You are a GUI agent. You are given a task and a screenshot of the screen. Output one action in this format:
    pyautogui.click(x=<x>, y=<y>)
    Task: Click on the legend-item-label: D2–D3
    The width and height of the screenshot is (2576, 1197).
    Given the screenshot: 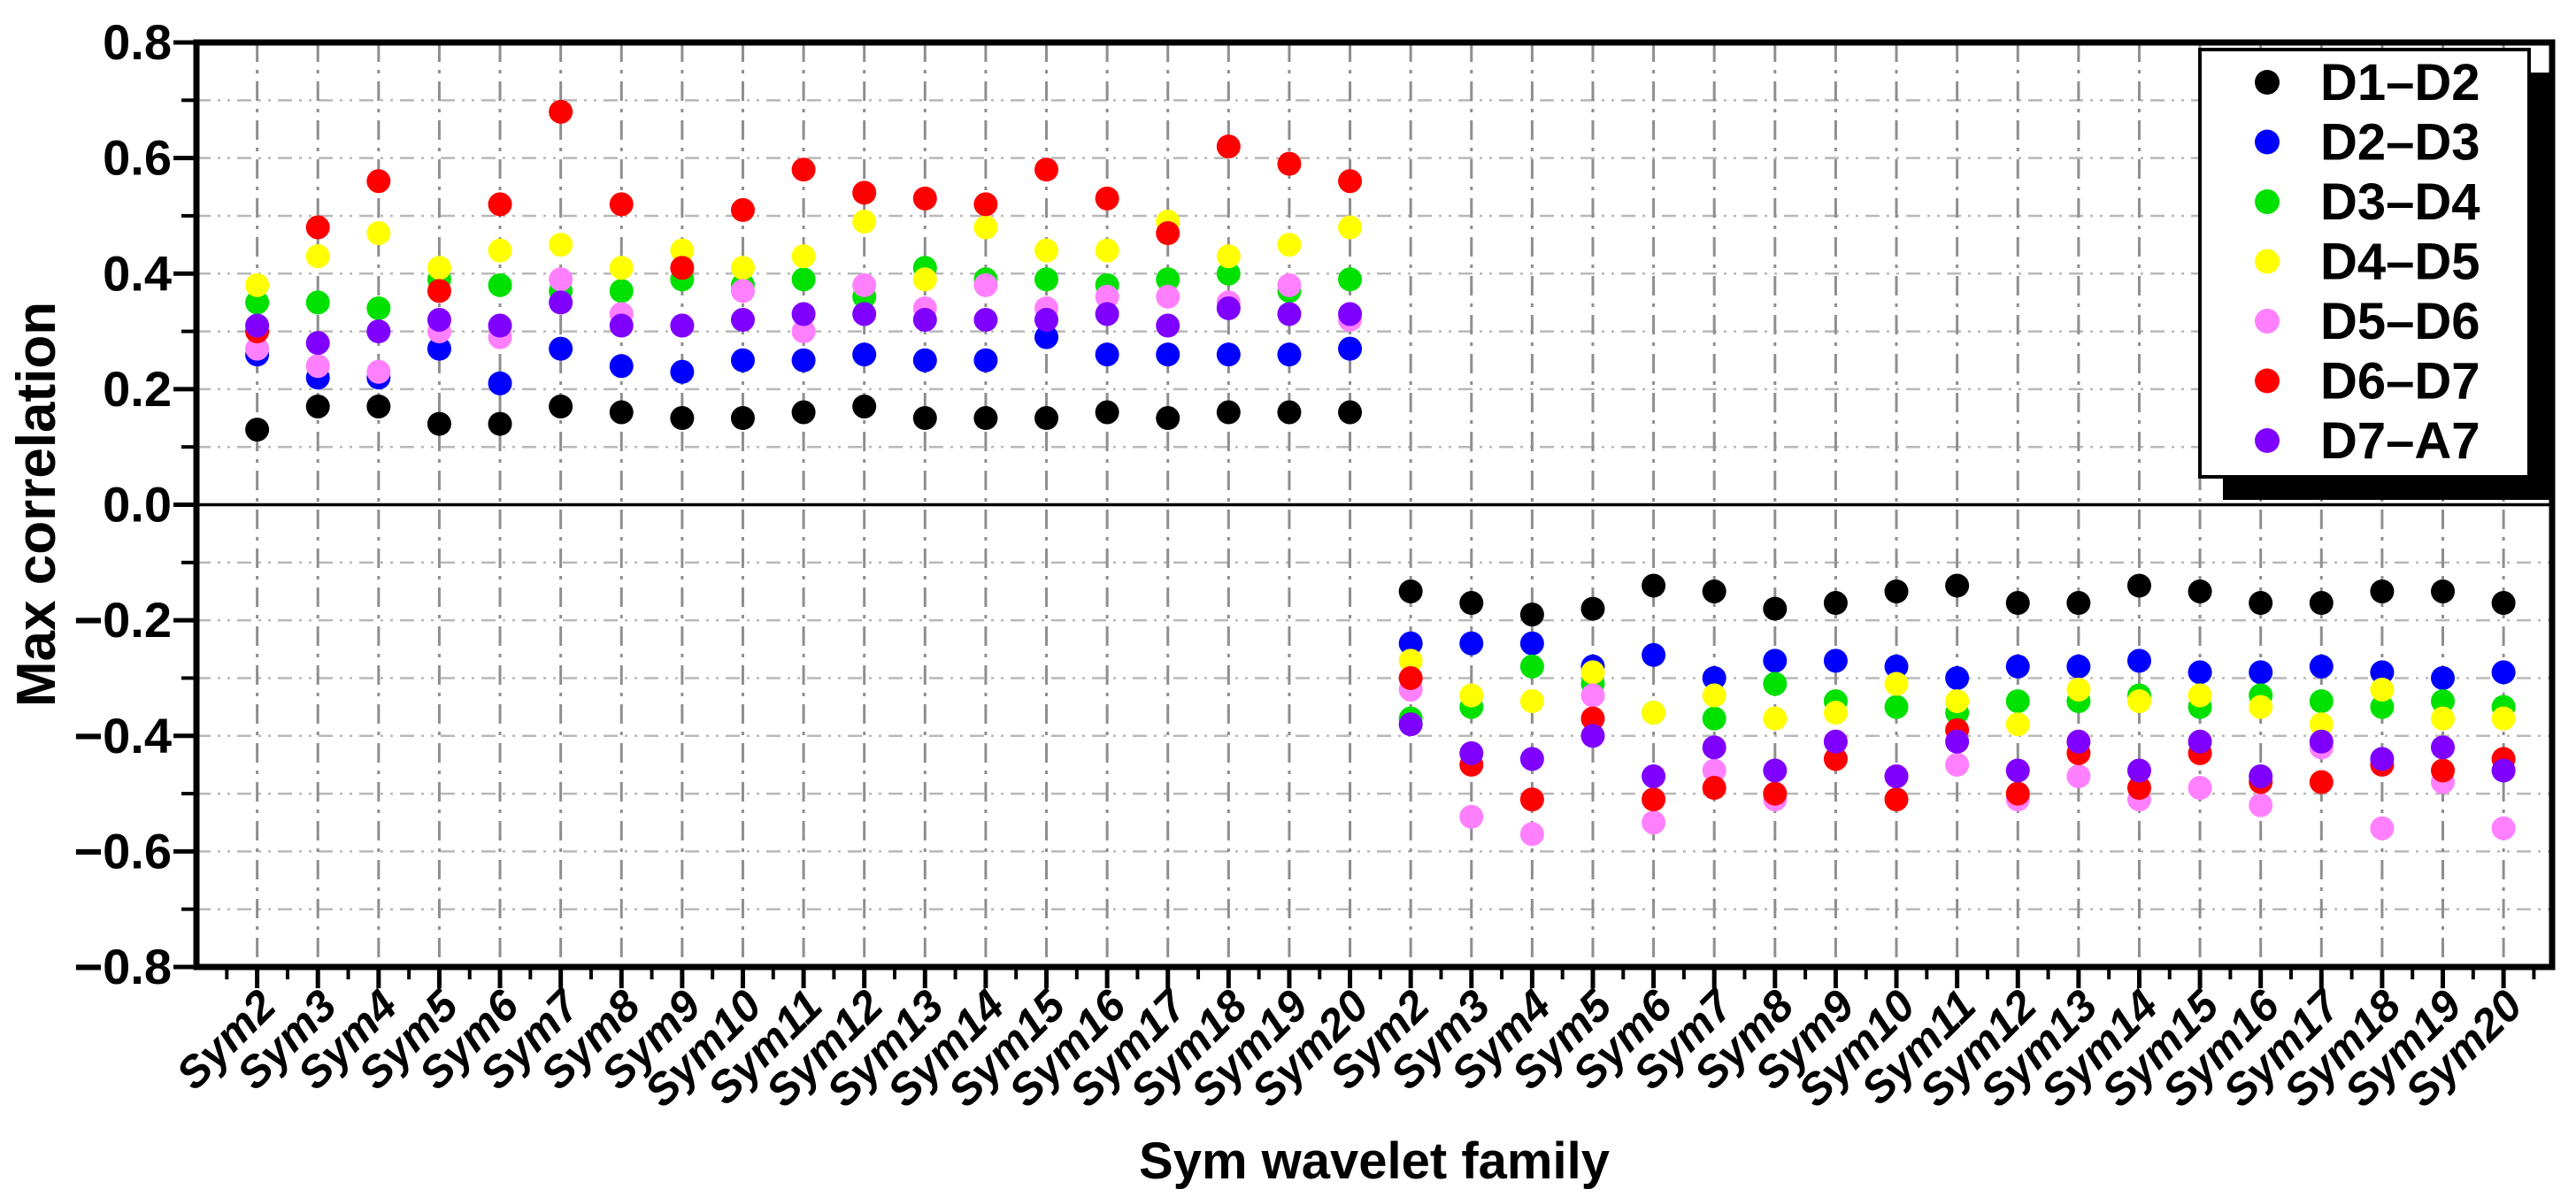 What is the action you would take?
    pyautogui.click(x=2400, y=143)
    